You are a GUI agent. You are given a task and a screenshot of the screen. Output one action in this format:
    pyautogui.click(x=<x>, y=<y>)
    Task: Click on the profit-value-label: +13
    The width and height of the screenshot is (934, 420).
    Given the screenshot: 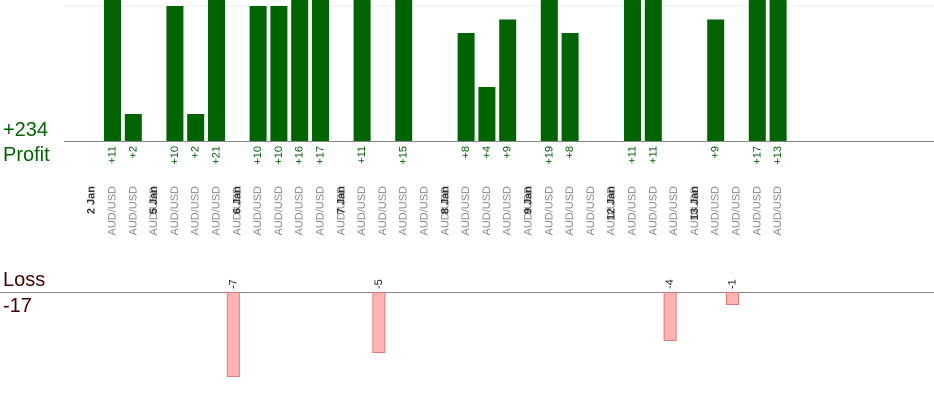 What is the action you would take?
    pyautogui.click(x=778, y=155)
    